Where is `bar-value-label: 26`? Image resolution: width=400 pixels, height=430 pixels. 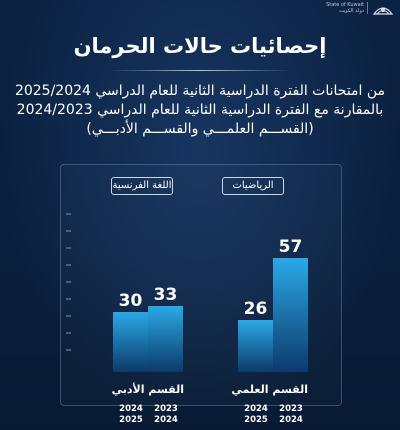 bar-value-label: 26 is located at coordinates (256, 309).